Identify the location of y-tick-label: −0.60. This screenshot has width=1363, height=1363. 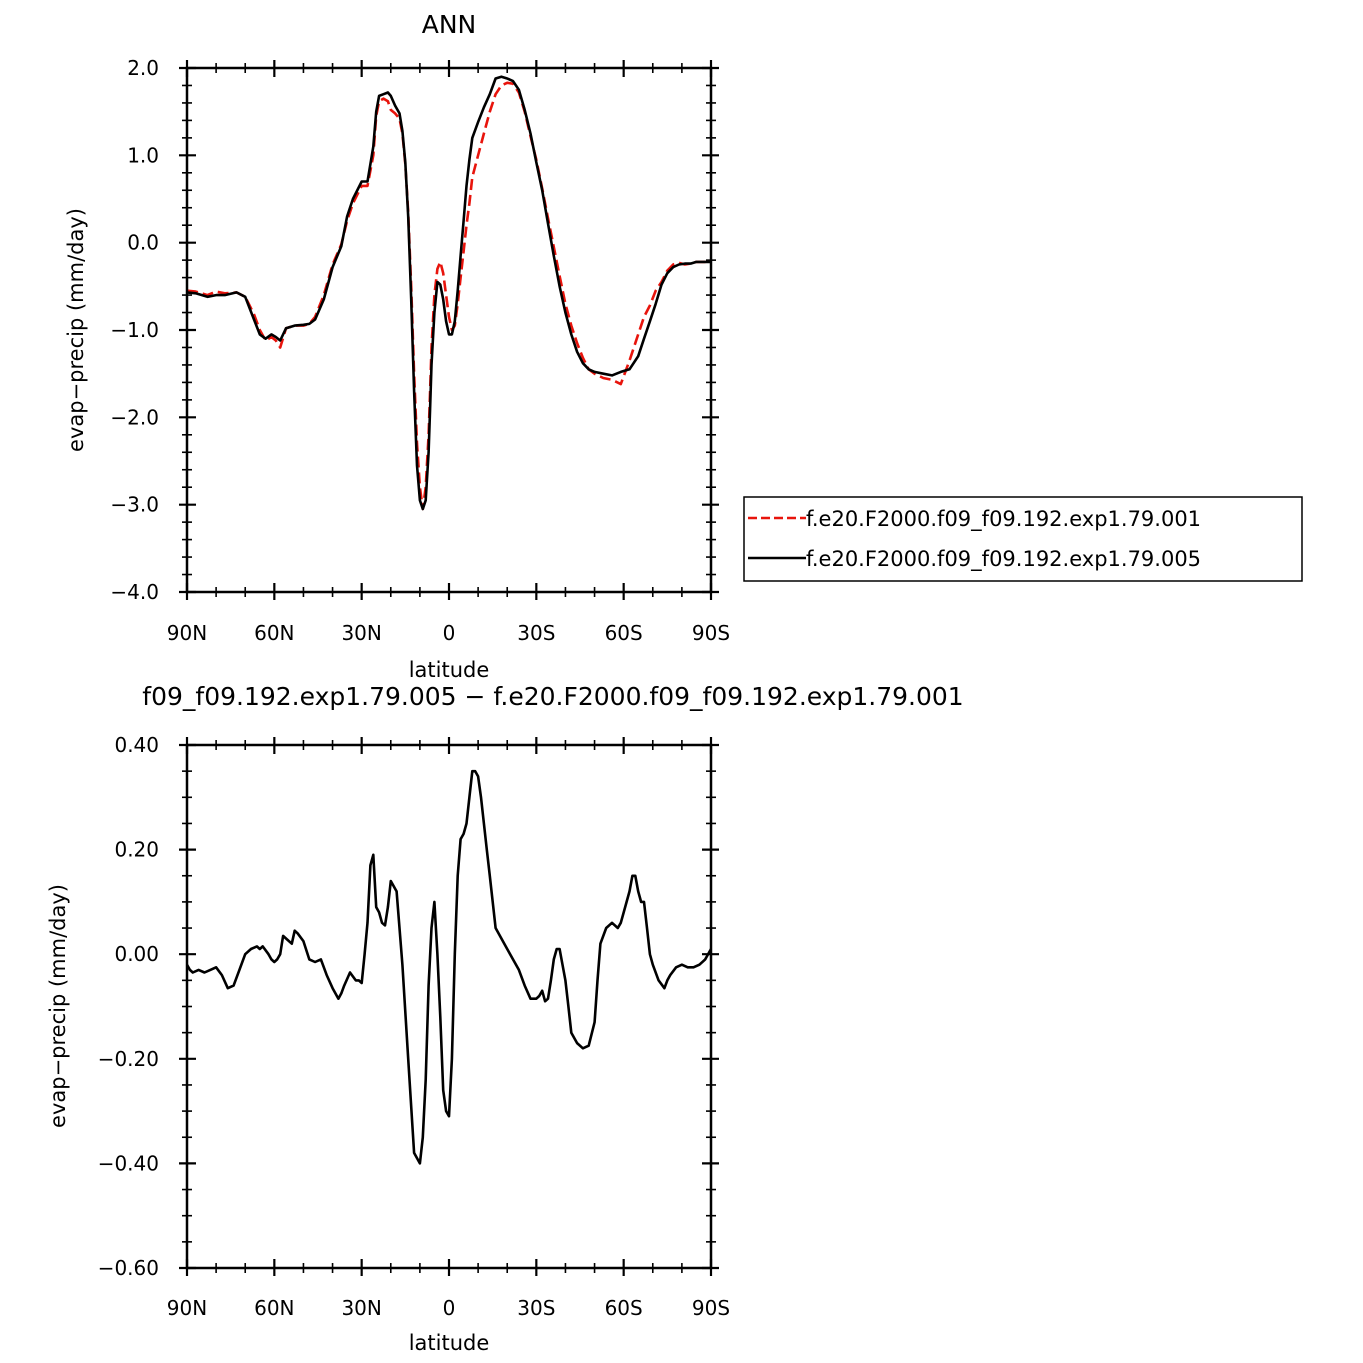
(128, 1268).